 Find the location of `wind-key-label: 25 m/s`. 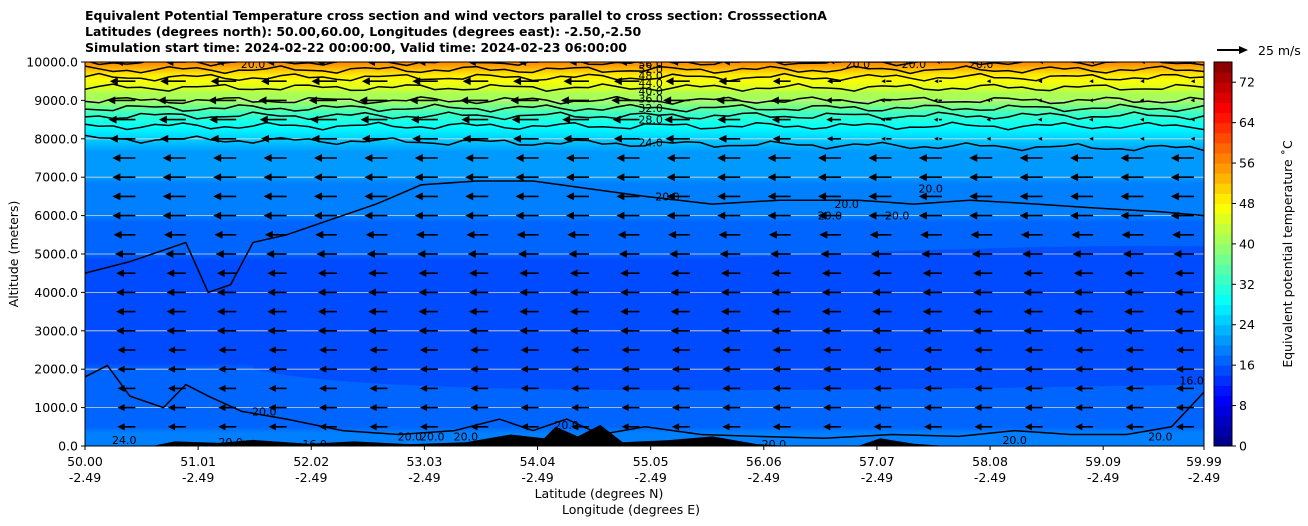

wind-key-label: 25 m/s is located at coordinates (1279, 50).